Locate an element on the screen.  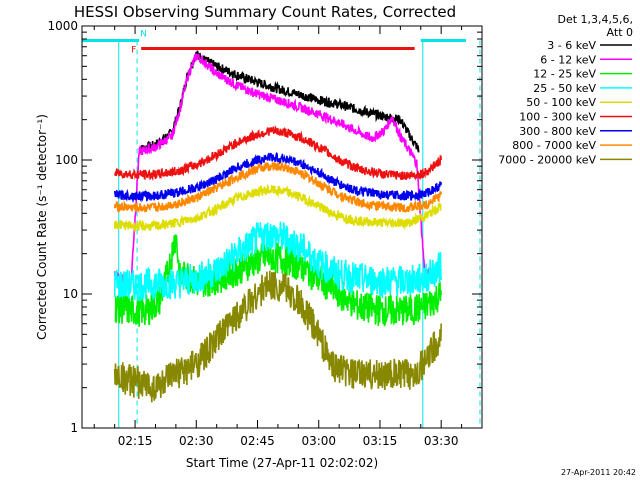
legend-entry-label: 50 - 100 keV is located at coordinates (561, 102).